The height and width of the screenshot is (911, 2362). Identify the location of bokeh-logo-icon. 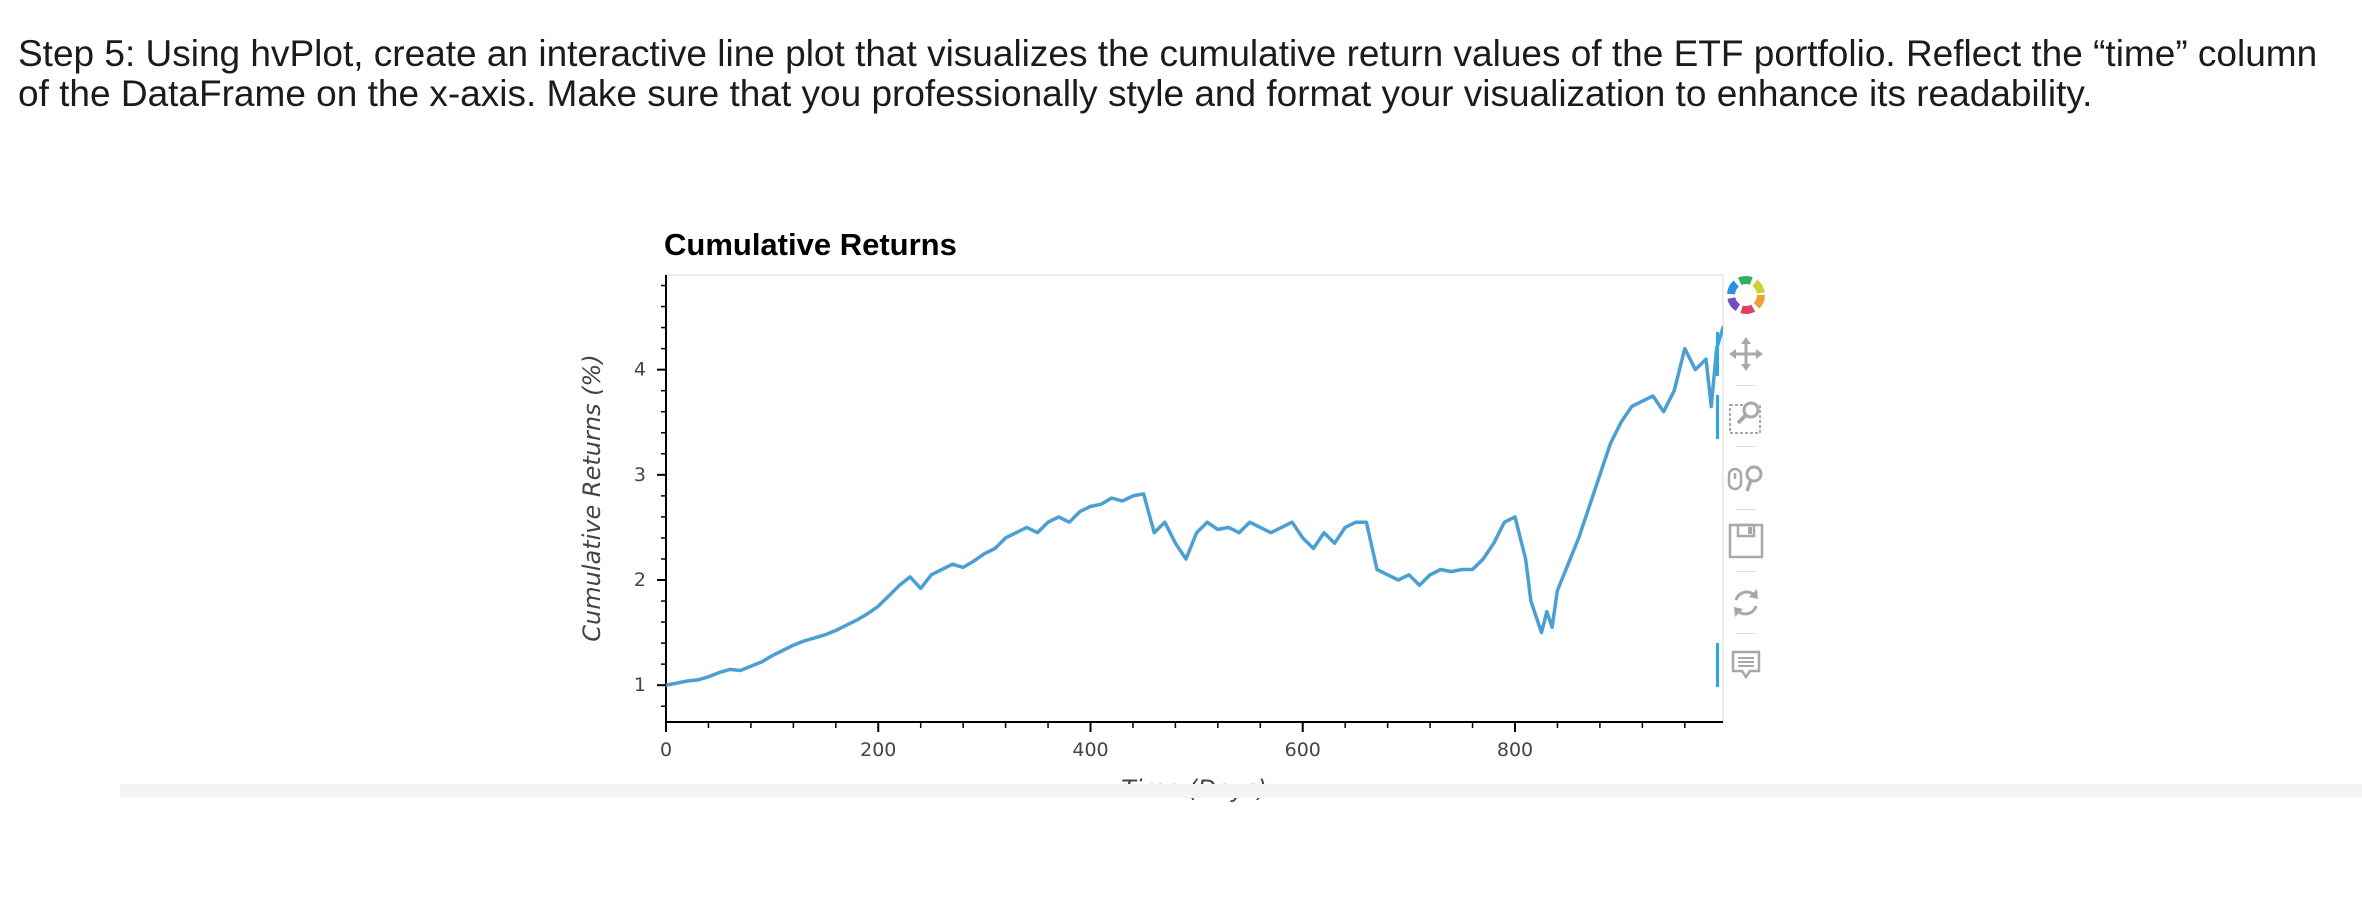
(1746, 295).